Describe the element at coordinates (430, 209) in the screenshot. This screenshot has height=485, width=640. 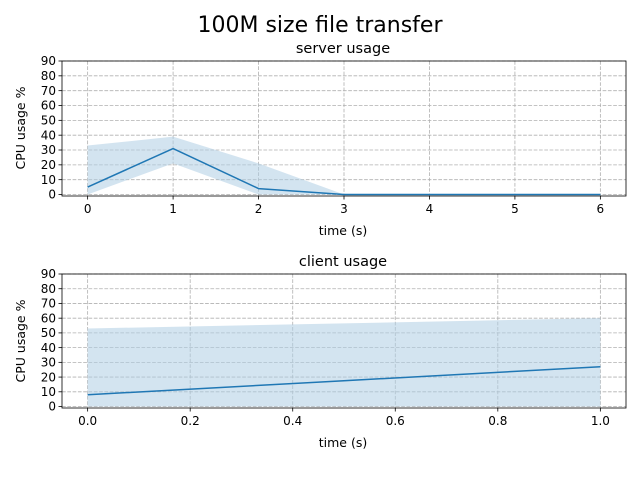
I see `x-tick-label: 4` at that location.